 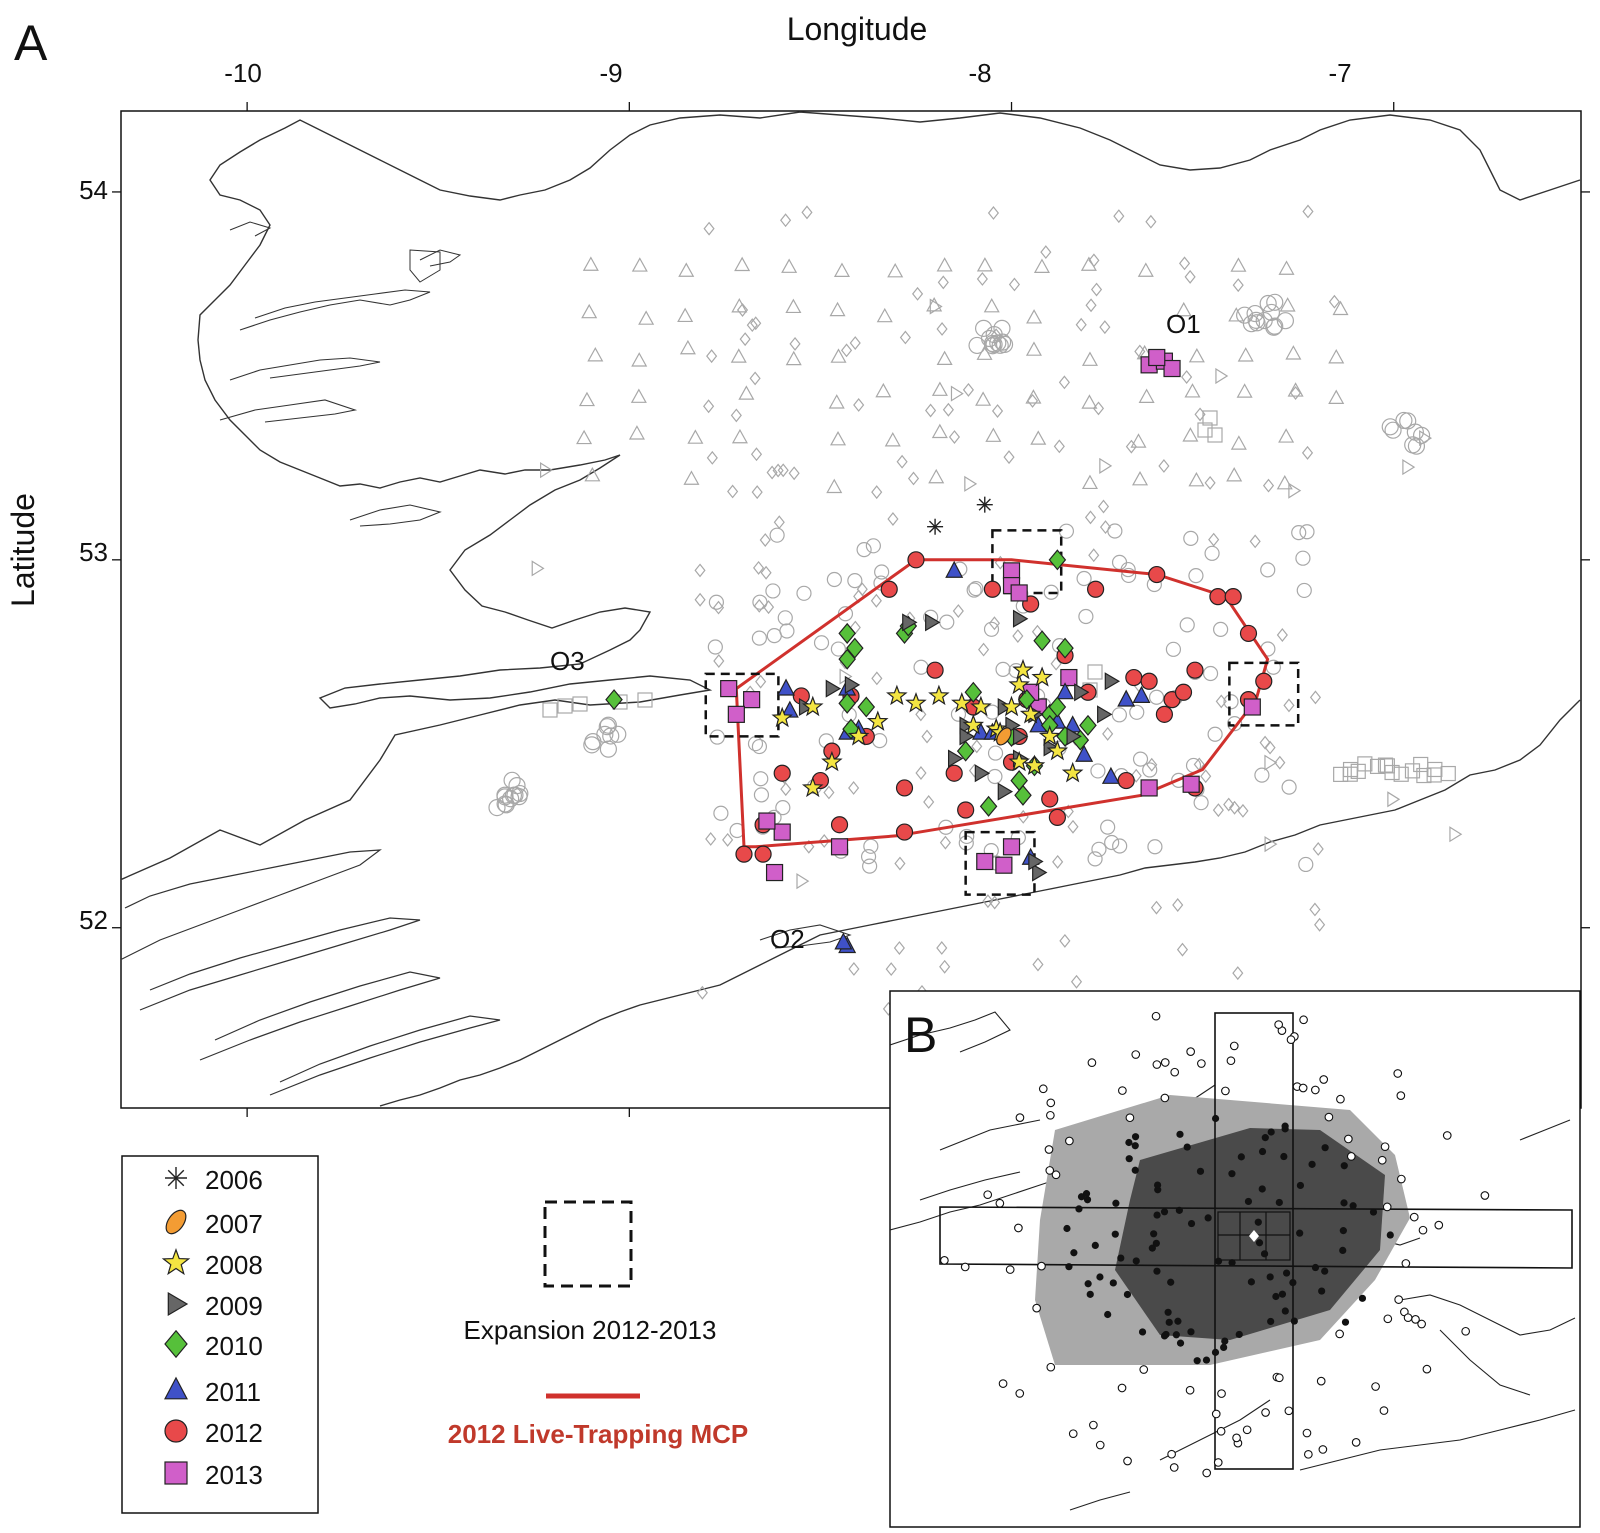 What do you see at coordinates (588, 1244) in the screenshot?
I see `expansion-key-swatch` at bounding box center [588, 1244].